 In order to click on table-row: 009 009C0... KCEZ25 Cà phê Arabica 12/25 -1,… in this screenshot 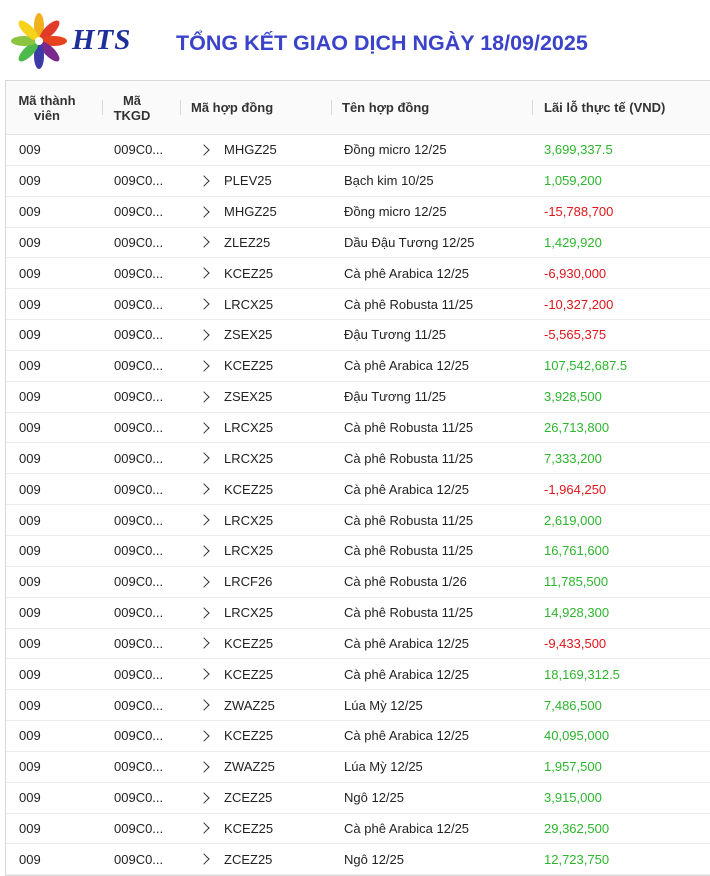, I will do `click(358, 490)`.